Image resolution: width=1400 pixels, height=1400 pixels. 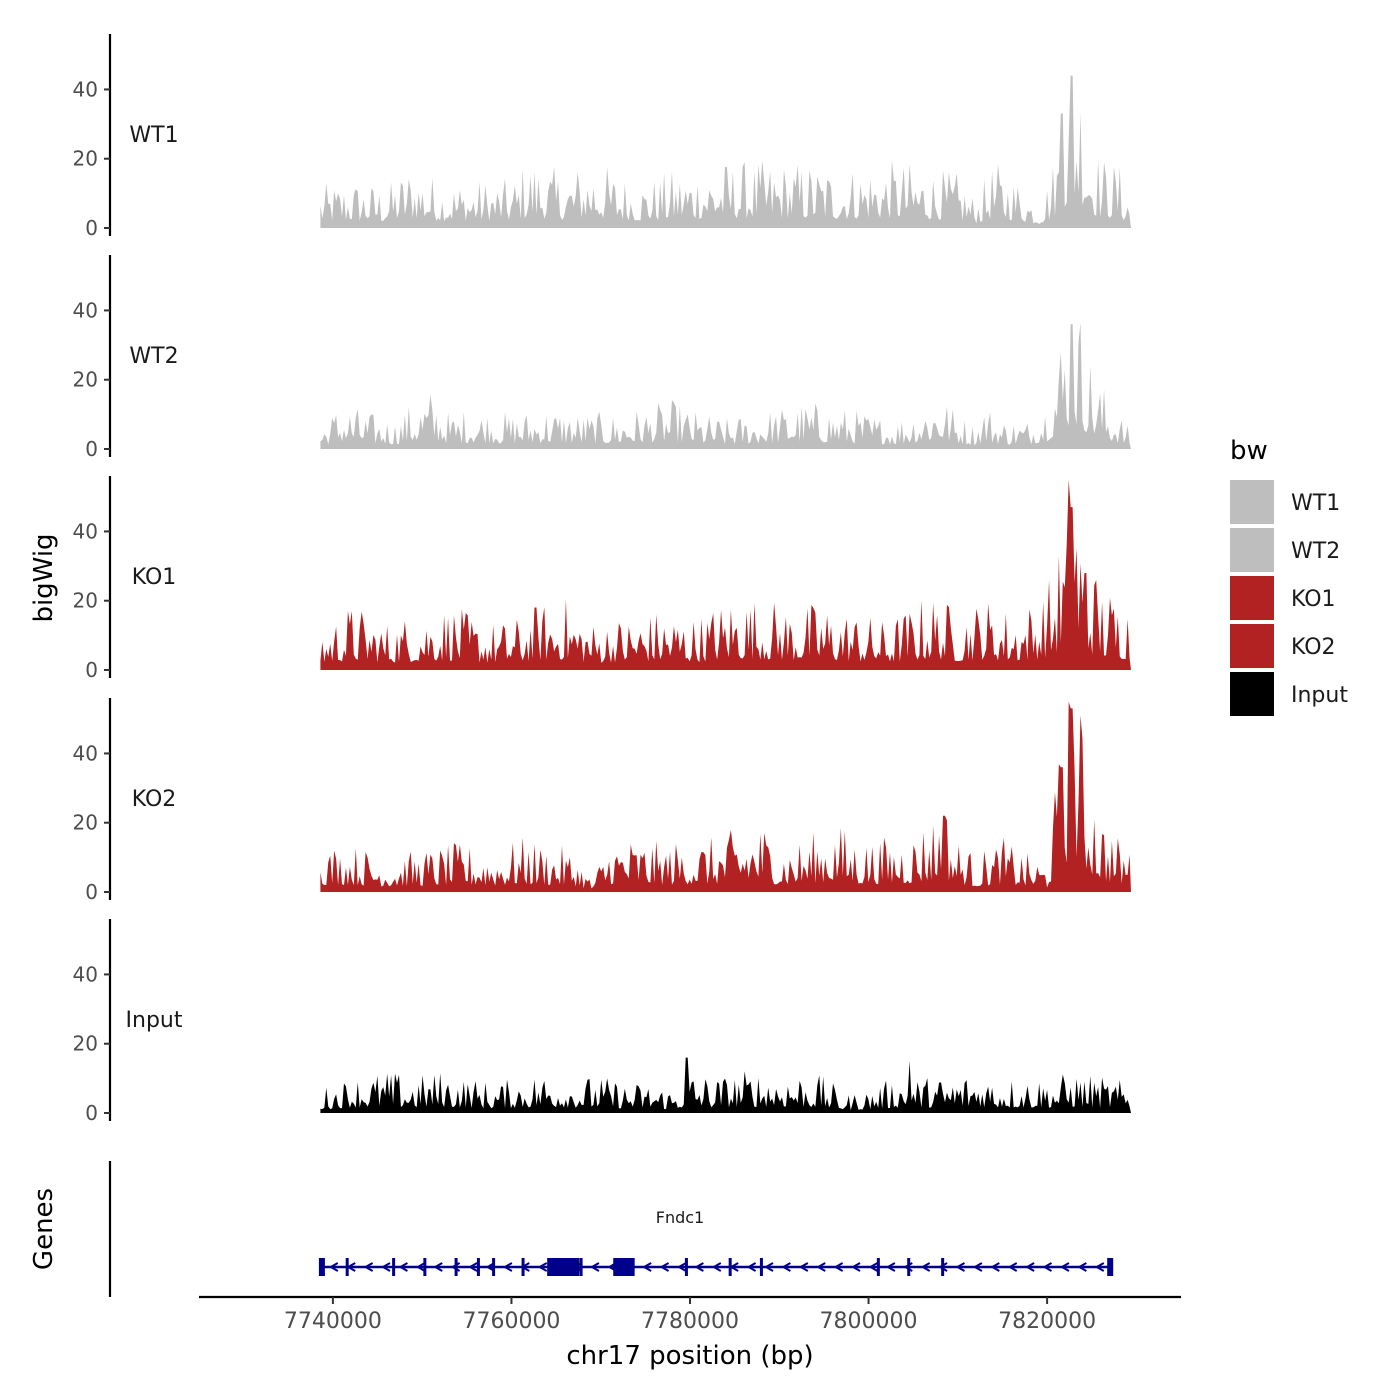 What do you see at coordinates (869, 1321) in the screenshot?
I see `x-tick-label: 7800000` at bounding box center [869, 1321].